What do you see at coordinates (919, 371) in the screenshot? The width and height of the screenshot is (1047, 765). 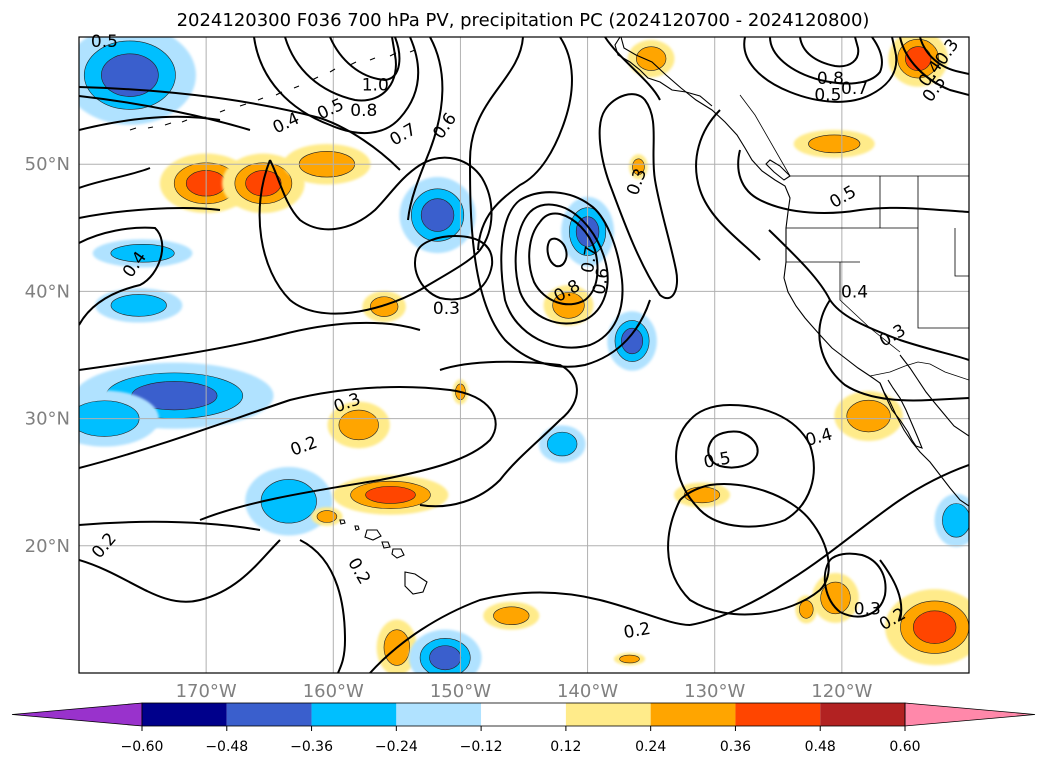 I see `border-us-mexico` at bounding box center [919, 371].